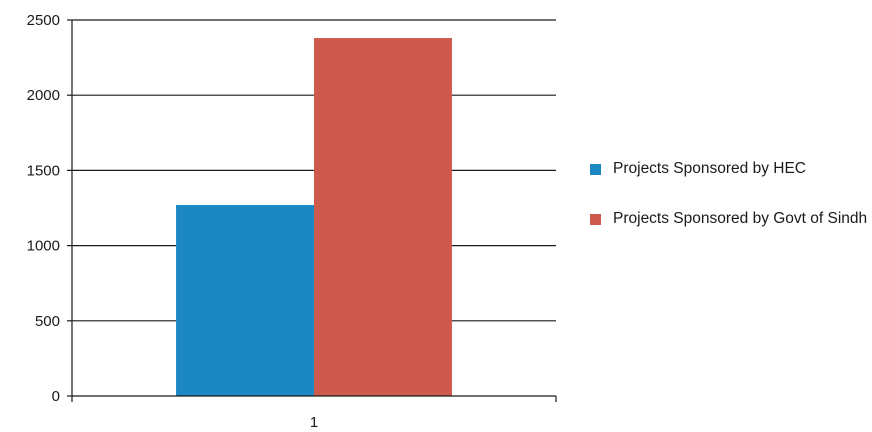 This screenshot has height=432, width=872. Describe the element at coordinates (56, 396) in the screenshot. I see `y-tick-label-0: 0` at that location.